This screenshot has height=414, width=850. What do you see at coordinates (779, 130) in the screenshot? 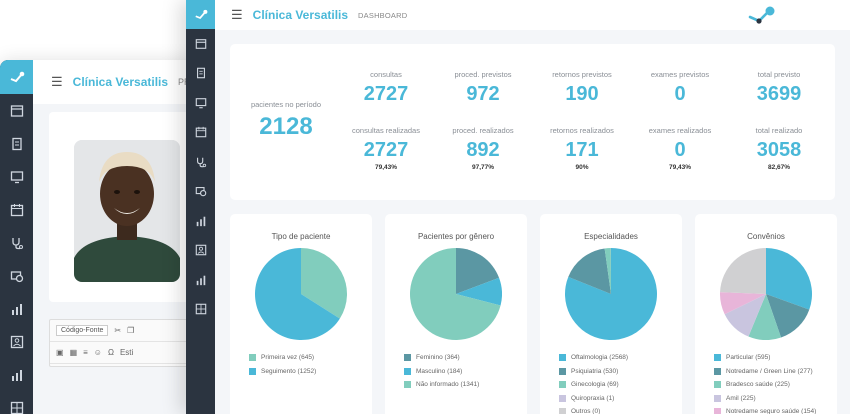
I see `stat-label: total realizado` at bounding box center [779, 130].